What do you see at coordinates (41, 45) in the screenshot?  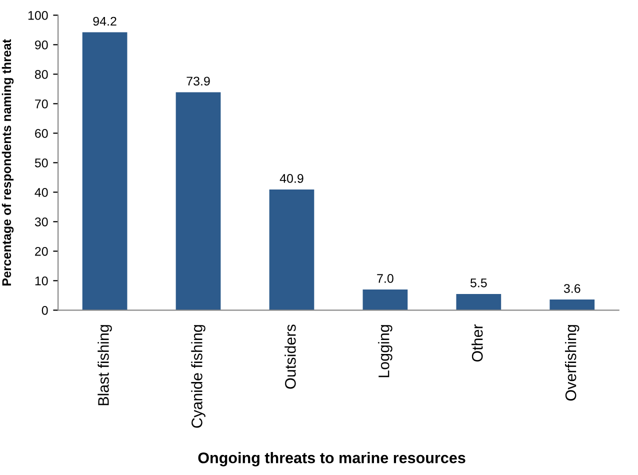 I see `y-tick-label: 90` at bounding box center [41, 45].